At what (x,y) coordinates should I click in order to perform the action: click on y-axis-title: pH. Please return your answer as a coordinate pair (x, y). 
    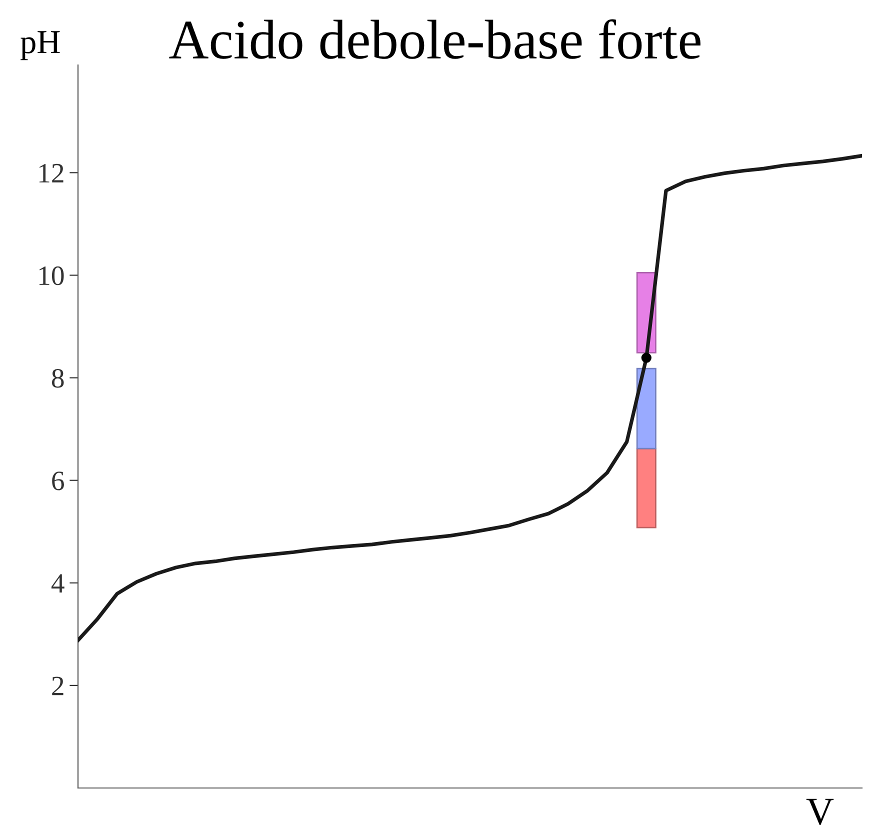
    Looking at the image, I should click on (40, 45).